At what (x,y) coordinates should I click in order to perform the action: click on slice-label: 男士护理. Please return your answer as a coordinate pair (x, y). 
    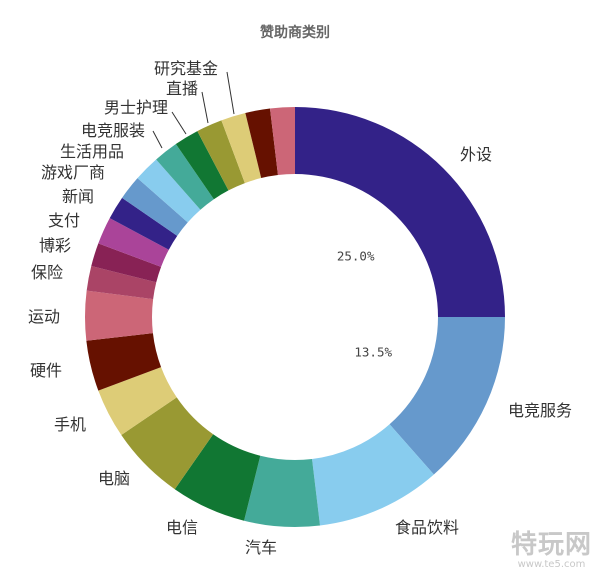
    Looking at the image, I should click on (136, 107).